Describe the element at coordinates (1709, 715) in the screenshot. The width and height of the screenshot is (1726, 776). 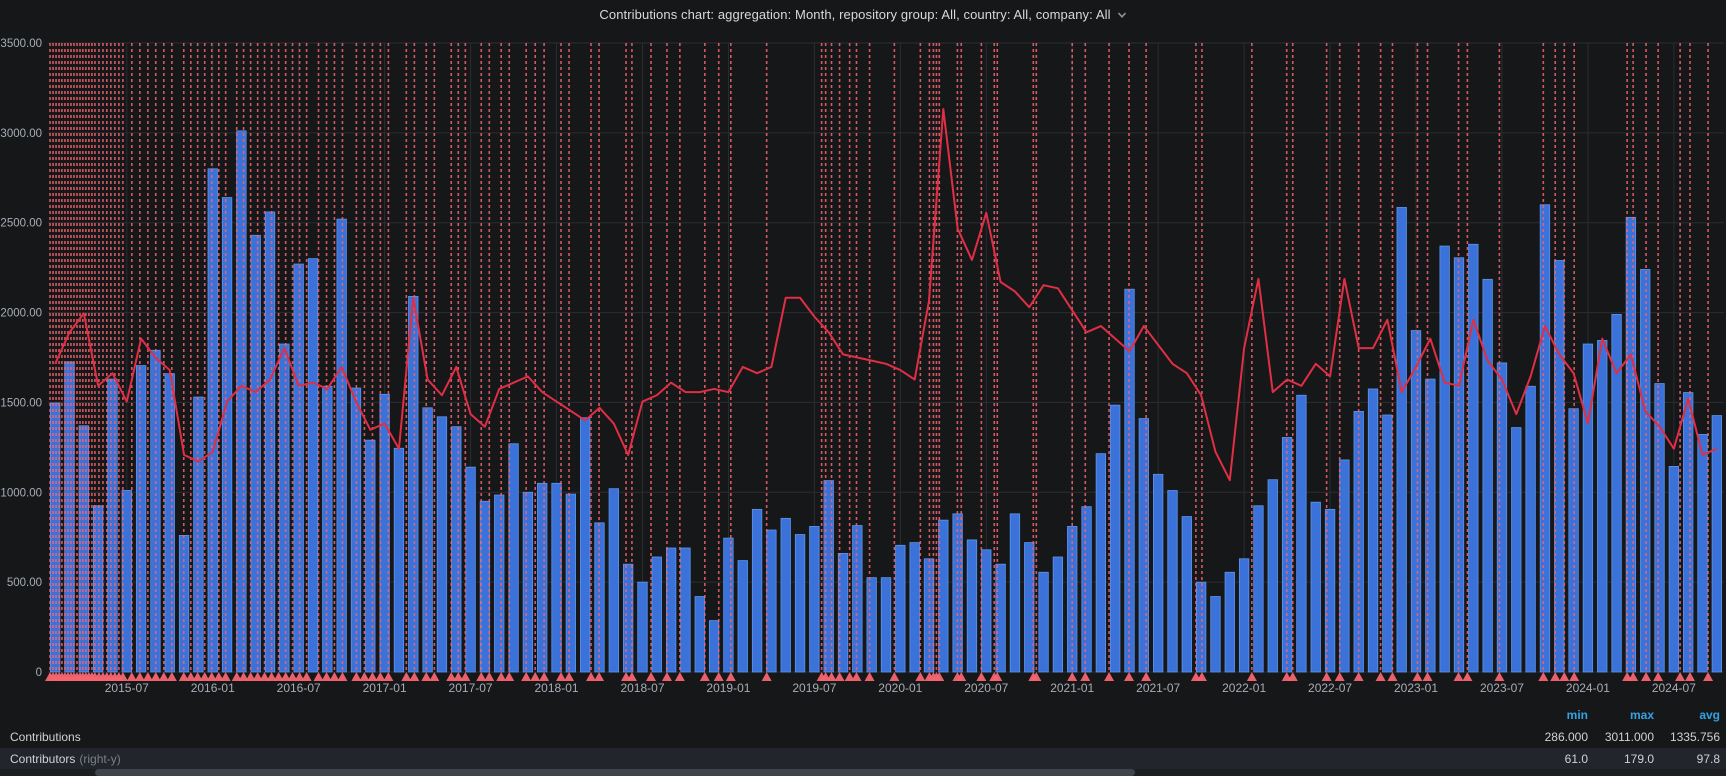
I see `legend-sort-avg: avg` at that location.